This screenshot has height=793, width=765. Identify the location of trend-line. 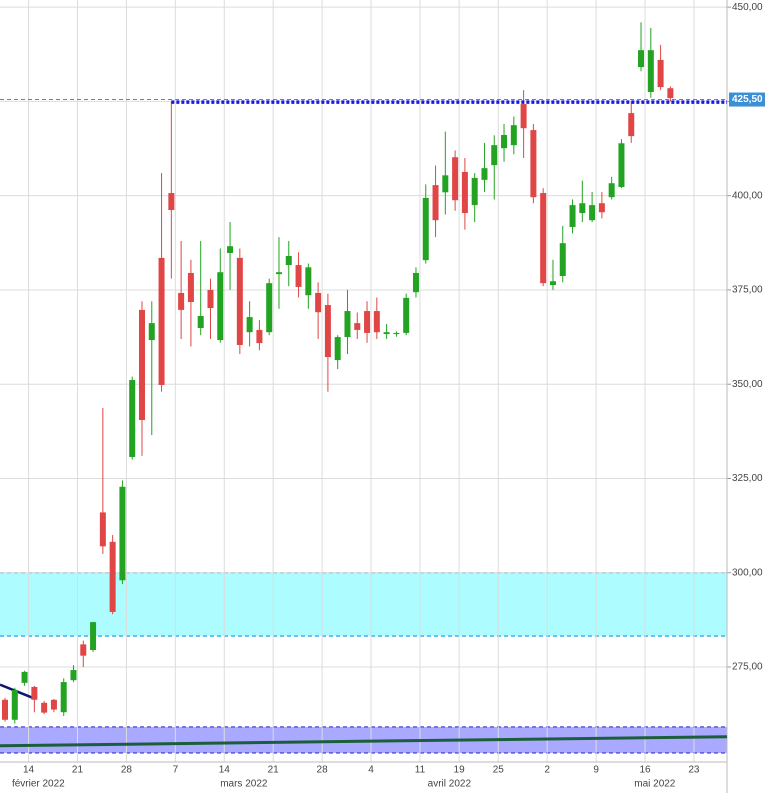
(364, 741).